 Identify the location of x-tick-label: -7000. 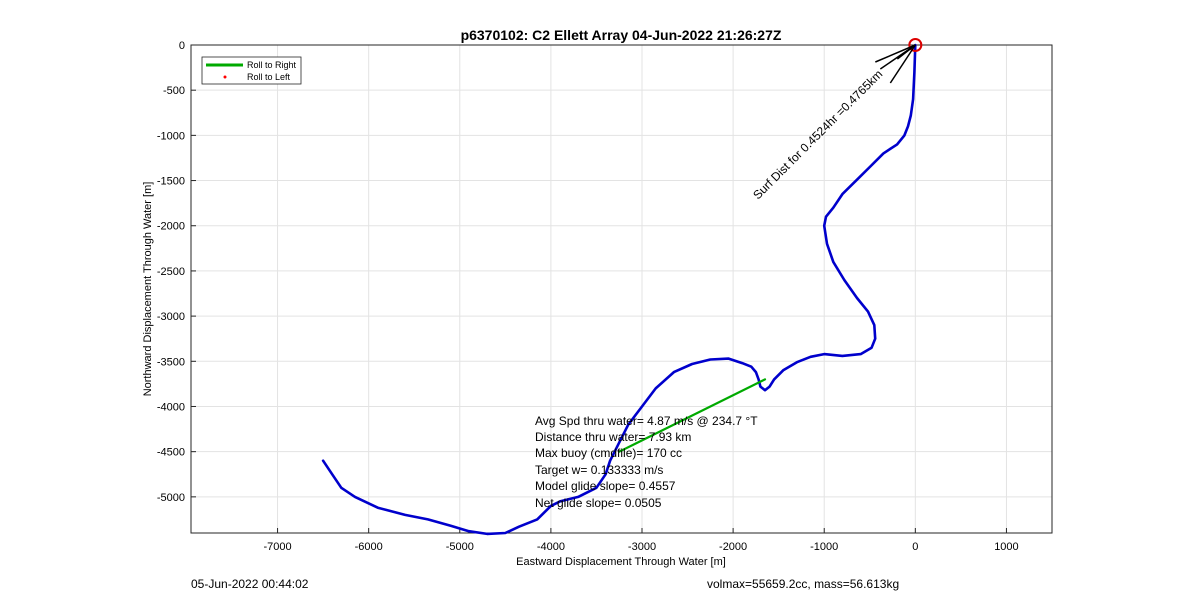
(277, 547).